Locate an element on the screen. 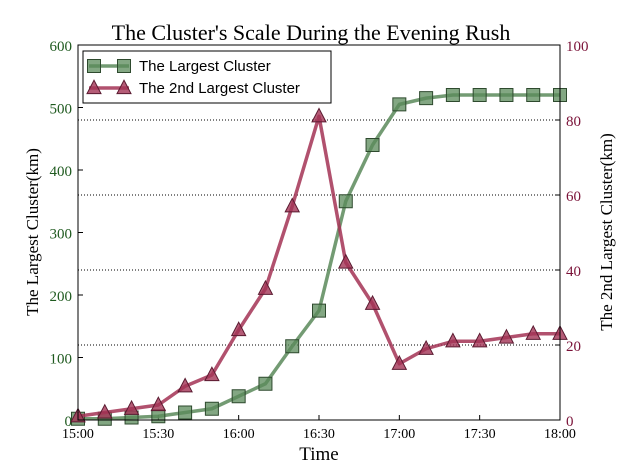  legend-label: The Largest Cluster is located at coordinates (205, 66).